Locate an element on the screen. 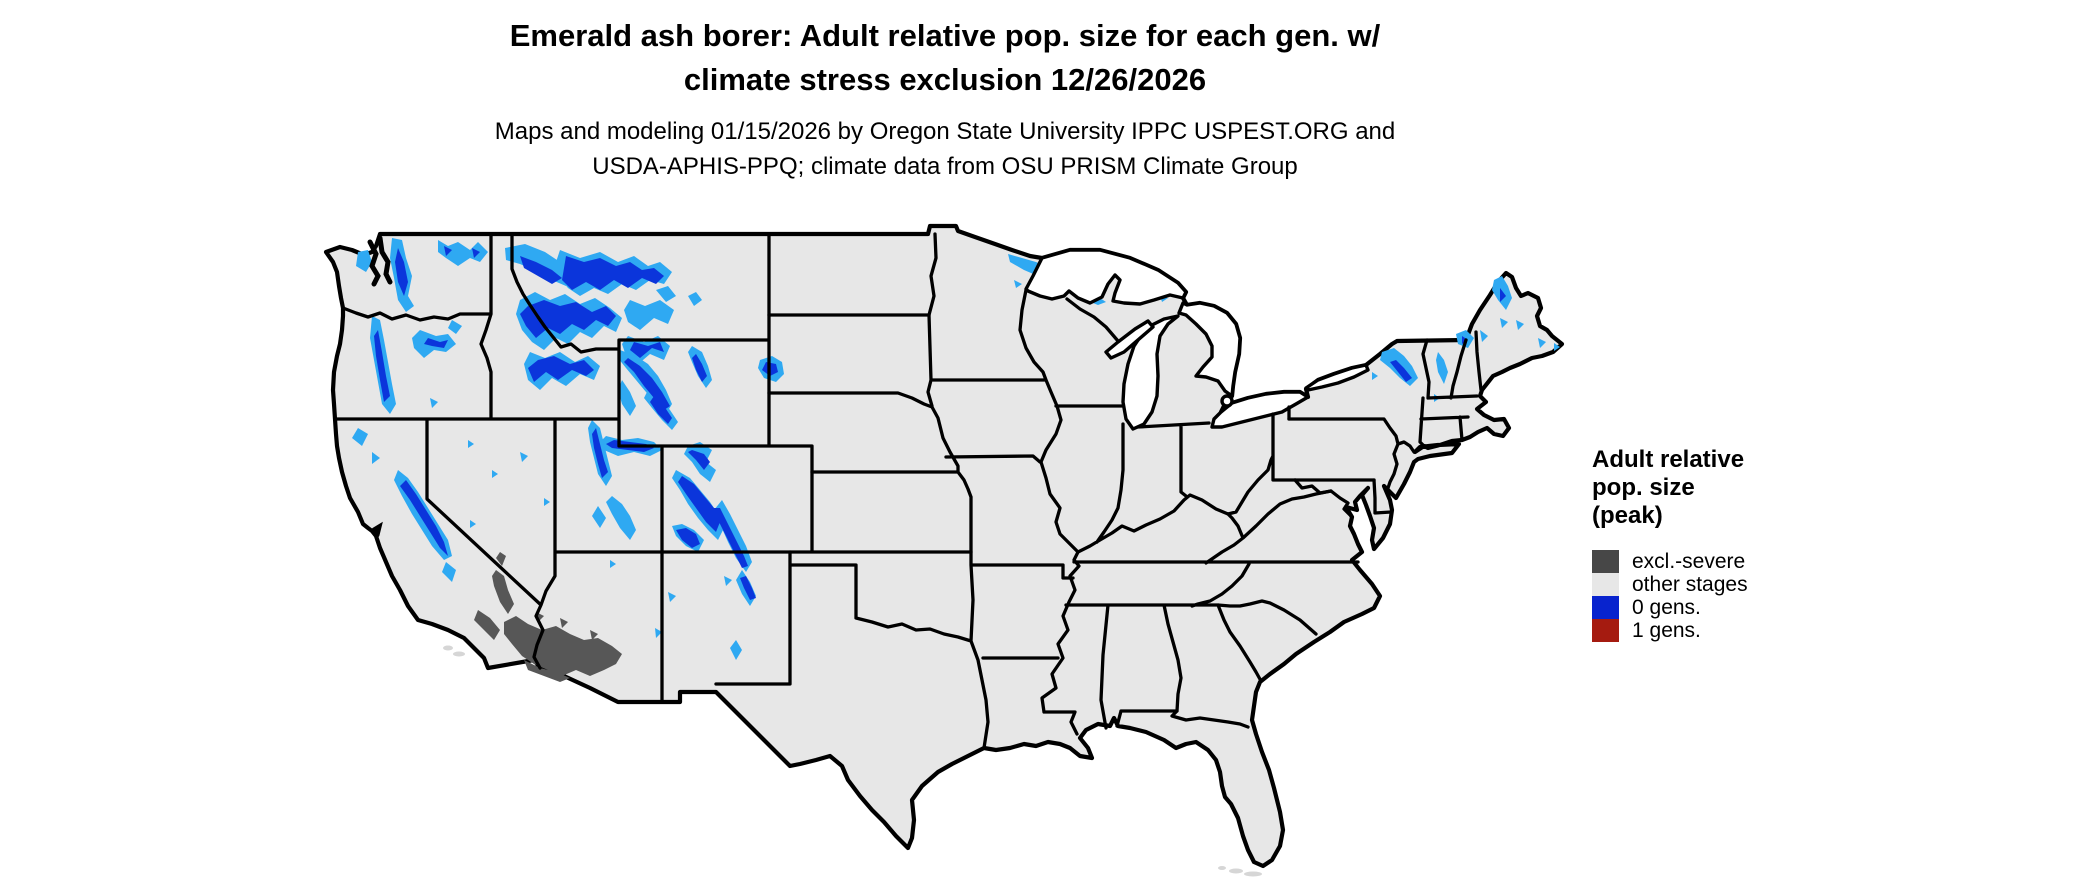  figure-title-line-2: climate stress exclusion 12/26/2026 is located at coordinates (945, 79).